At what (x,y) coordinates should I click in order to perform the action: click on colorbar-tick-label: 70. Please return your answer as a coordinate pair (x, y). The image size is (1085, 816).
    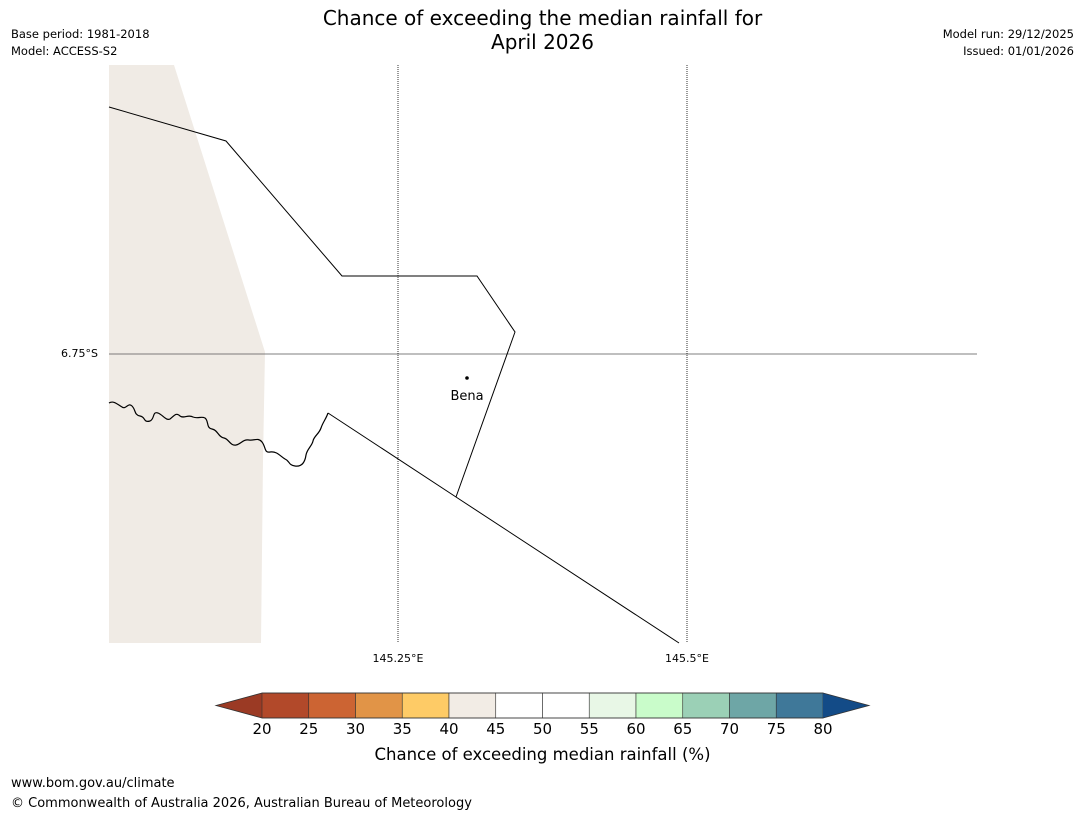
    Looking at the image, I should click on (729, 729).